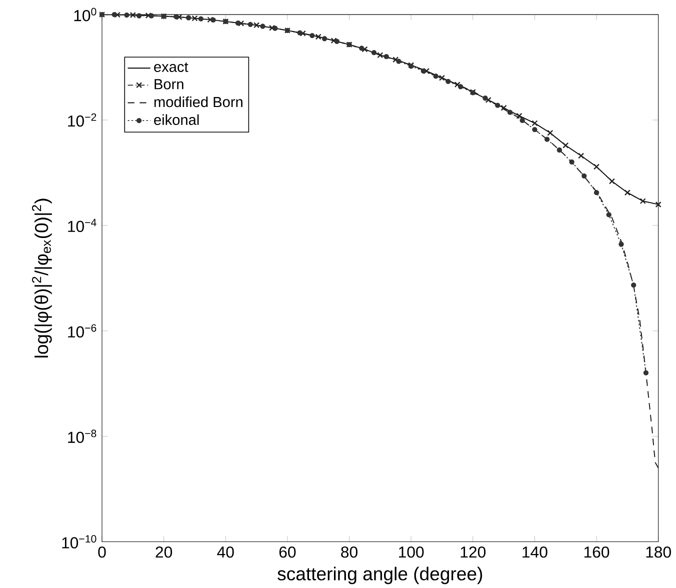 The width and height of the screenshot is (676, 588). I want to click on legend-label: modified Born, so click(198, 101).